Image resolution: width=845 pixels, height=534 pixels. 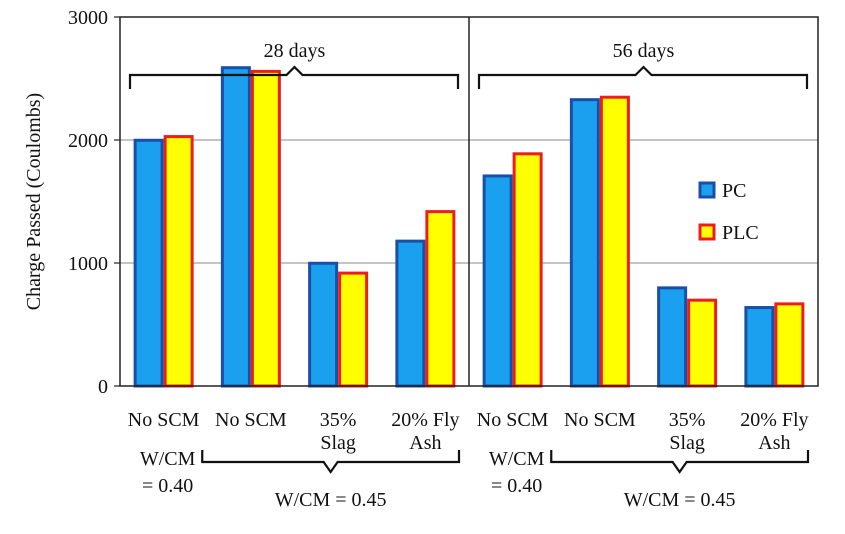 I want to click on x-label-p2-4-line2: Ash, so click(x=774, y=443).